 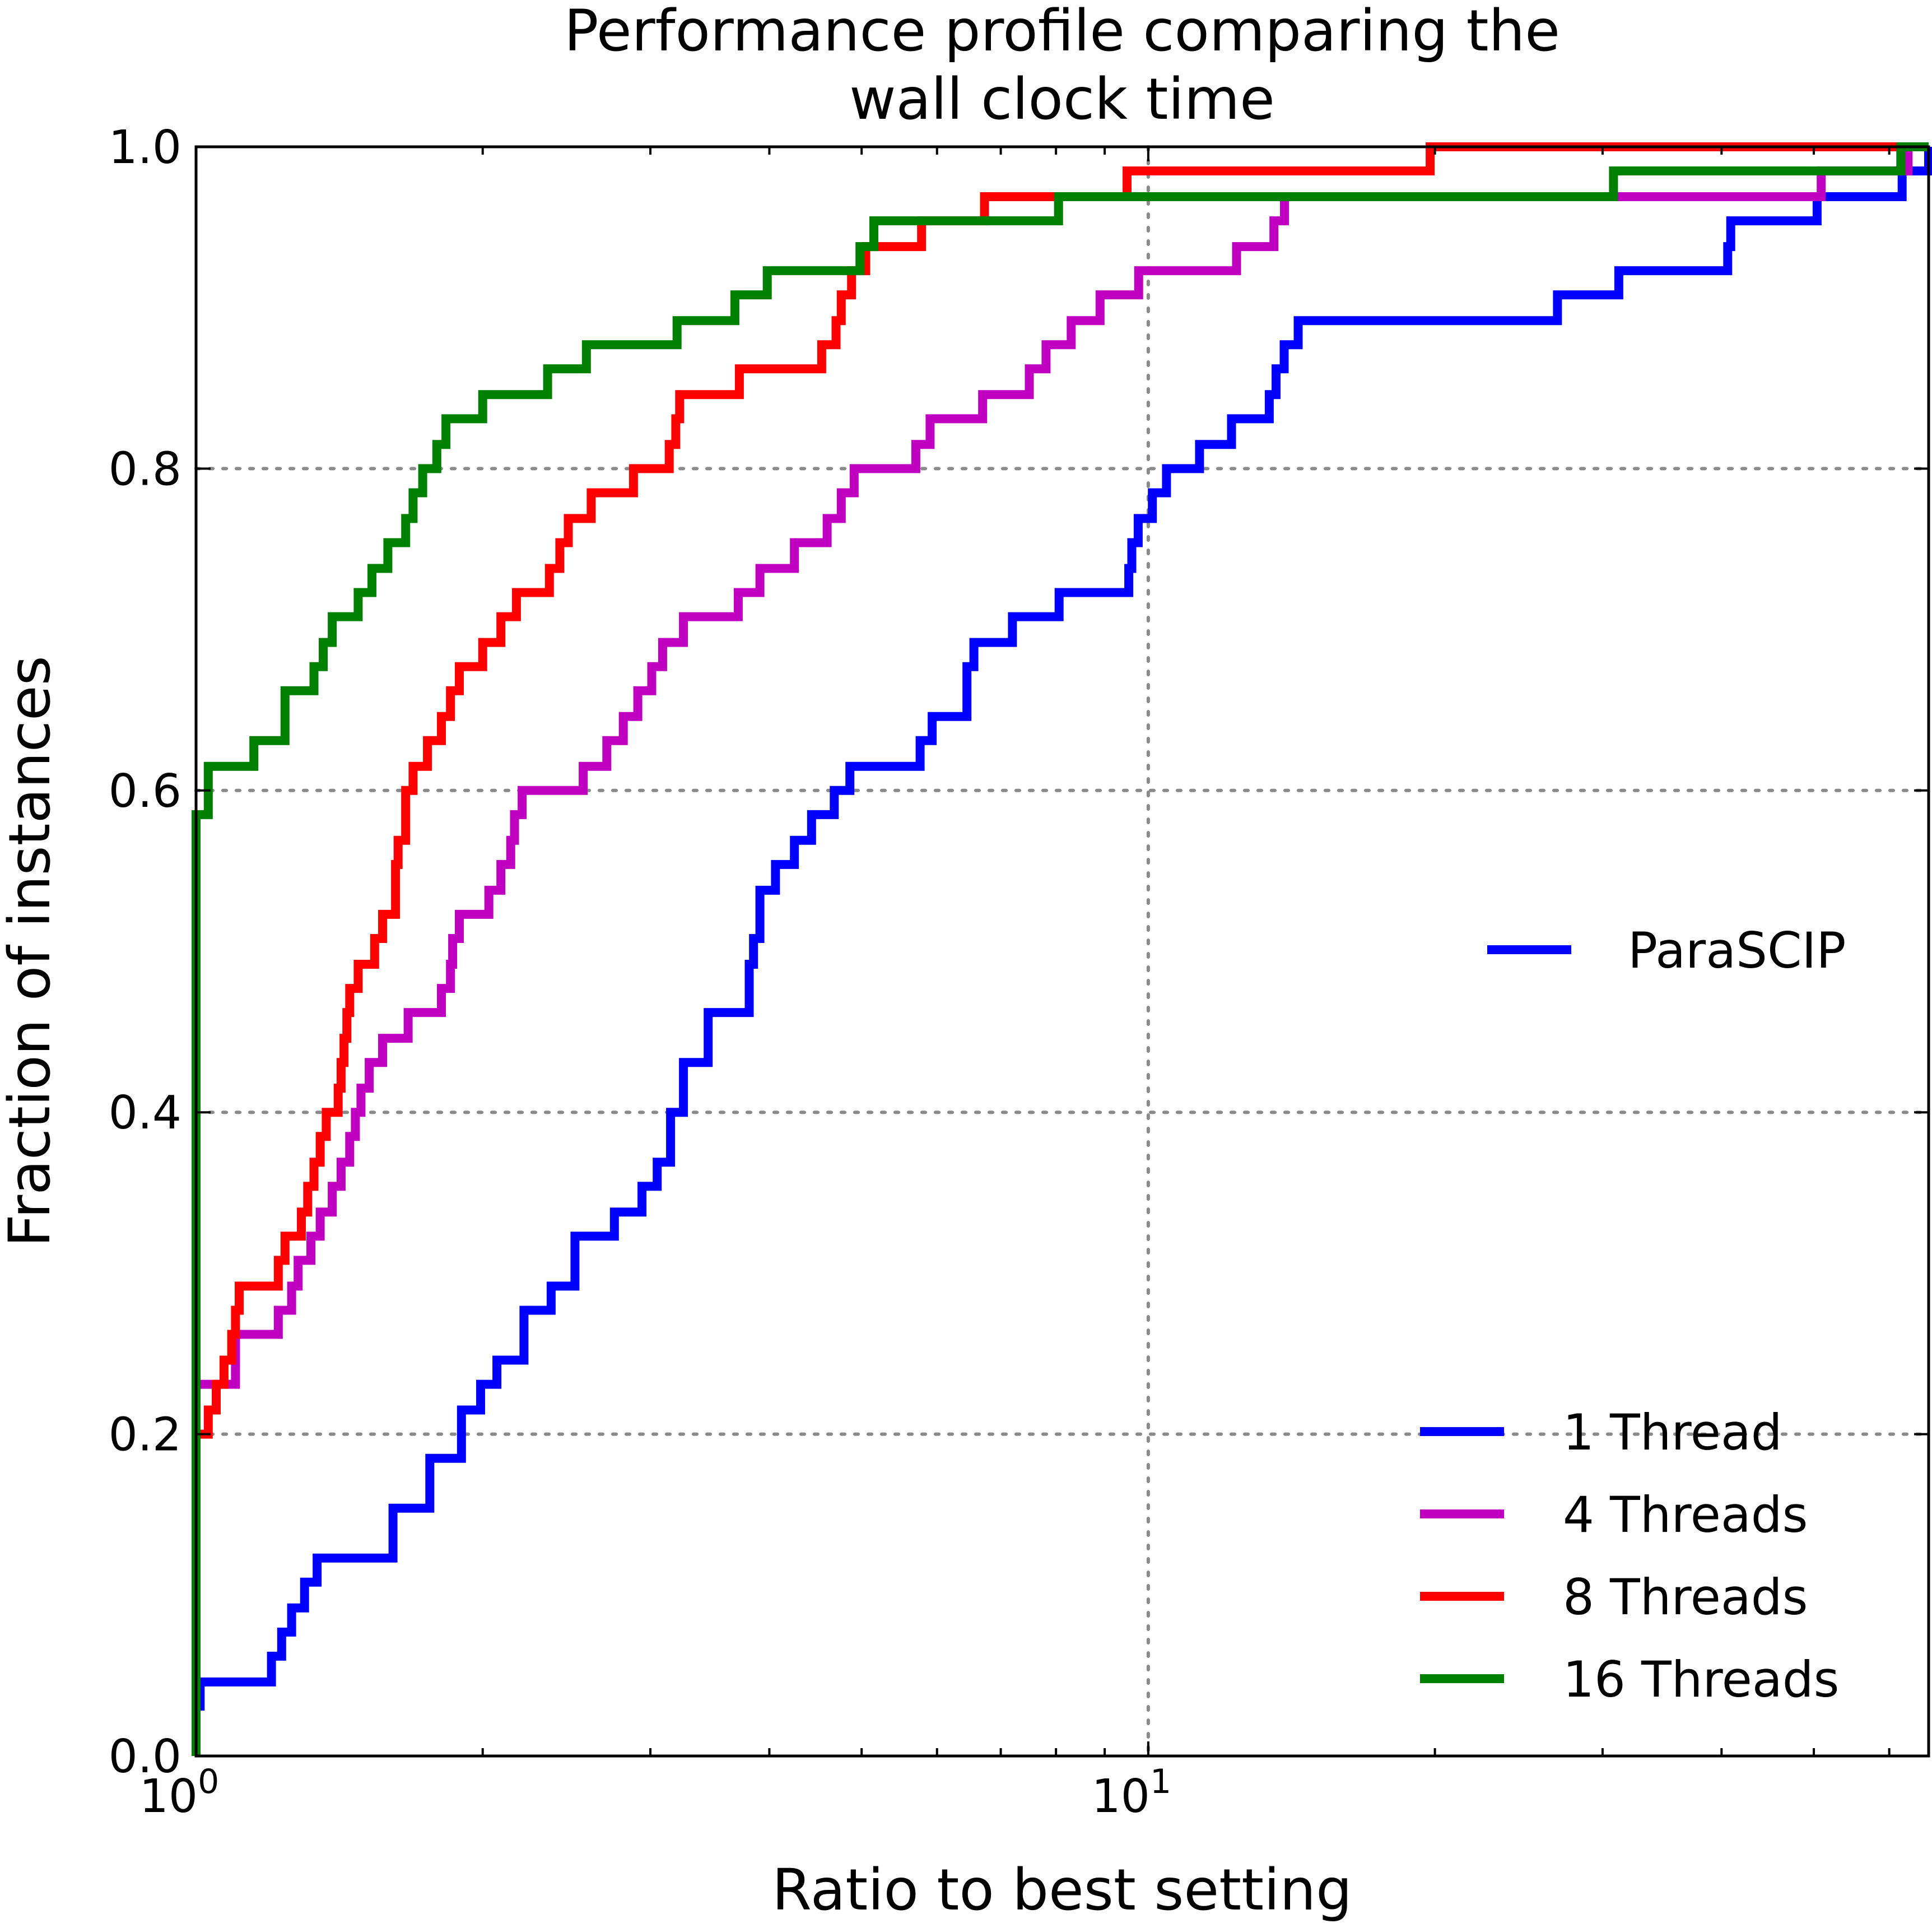 I want to click on legend-label: 16 Threads, so click(x=1702, y=1680).